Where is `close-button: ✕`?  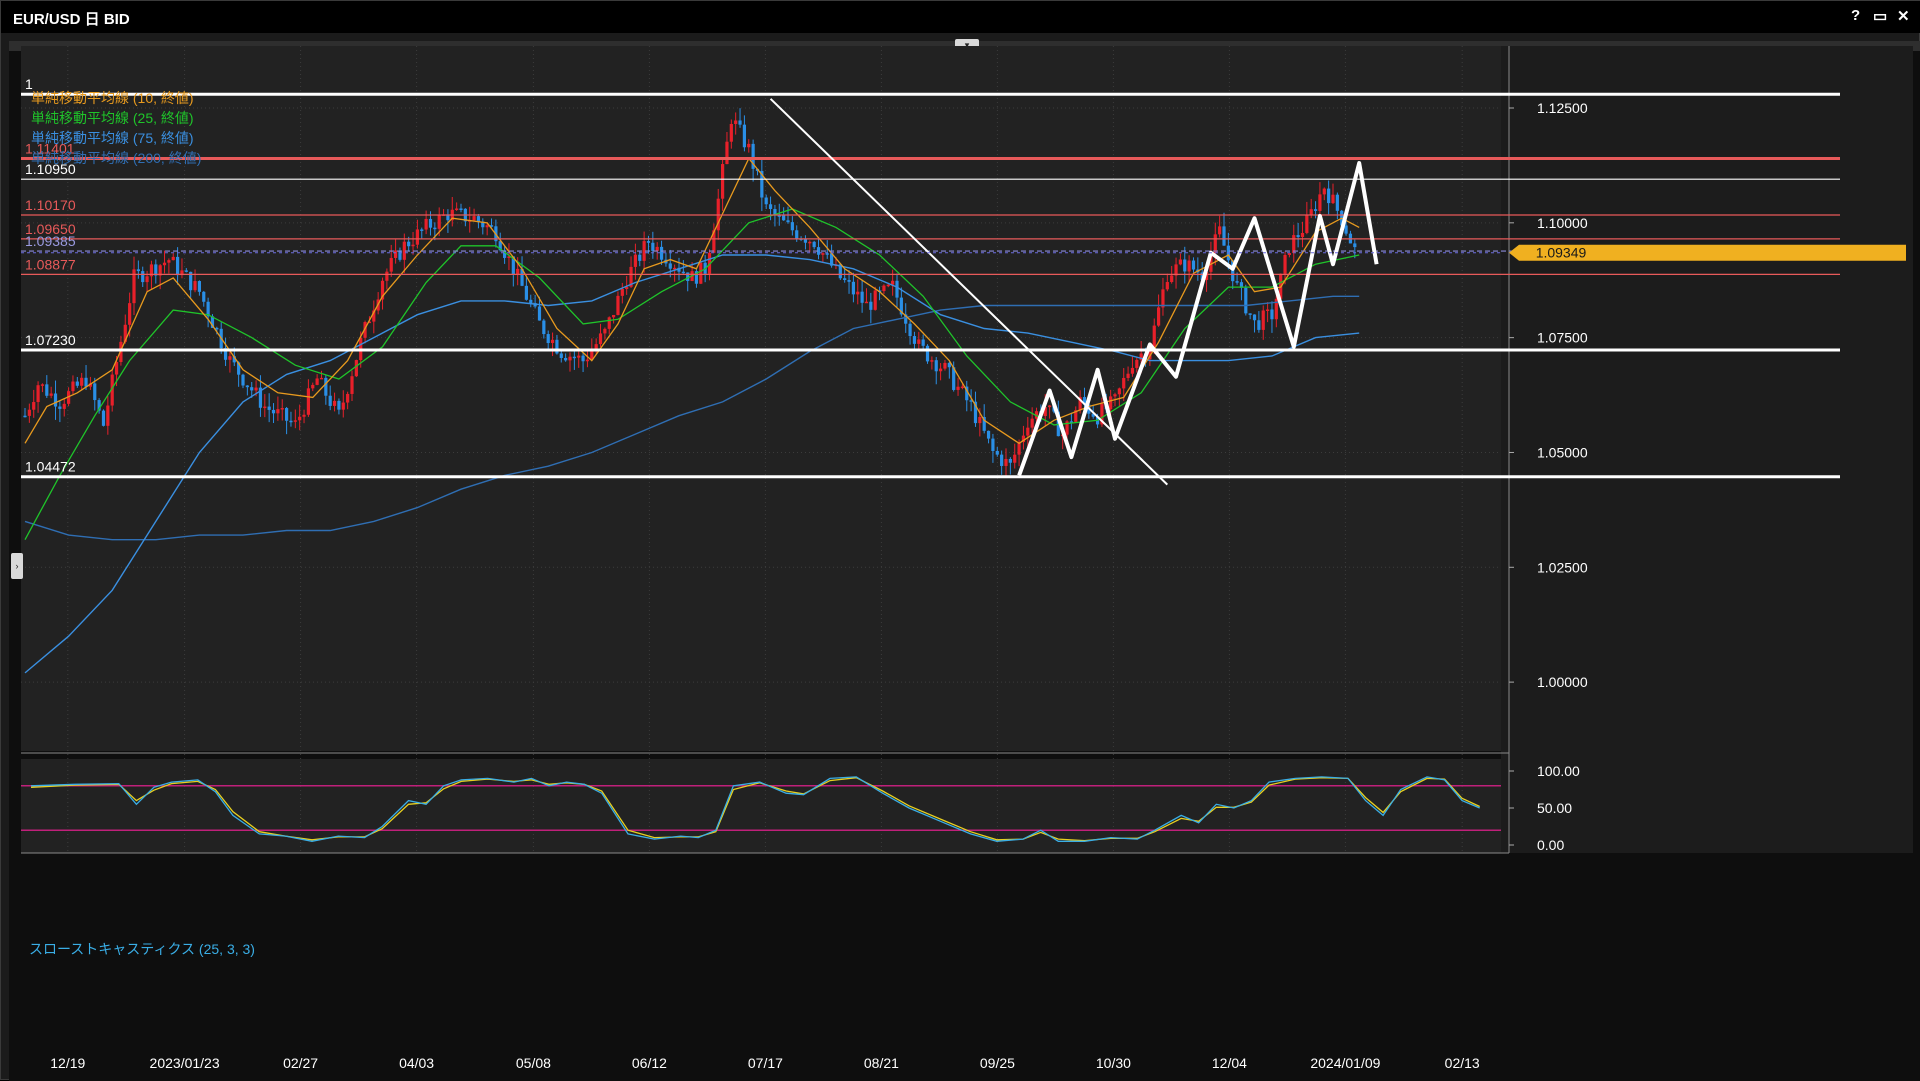
close-button: ✕ is located at coordinates (1903, 16).